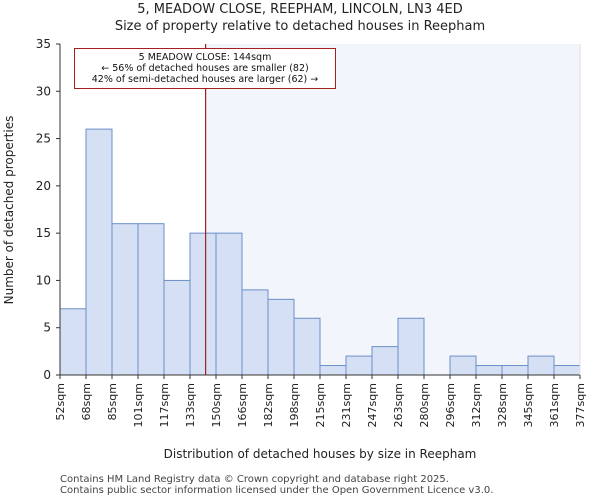 The height and width of the screenshot is (500, 600). Describe the element at coordinates (43, 186) in the screenshot. I see `y-tick-label: 20` at that location.